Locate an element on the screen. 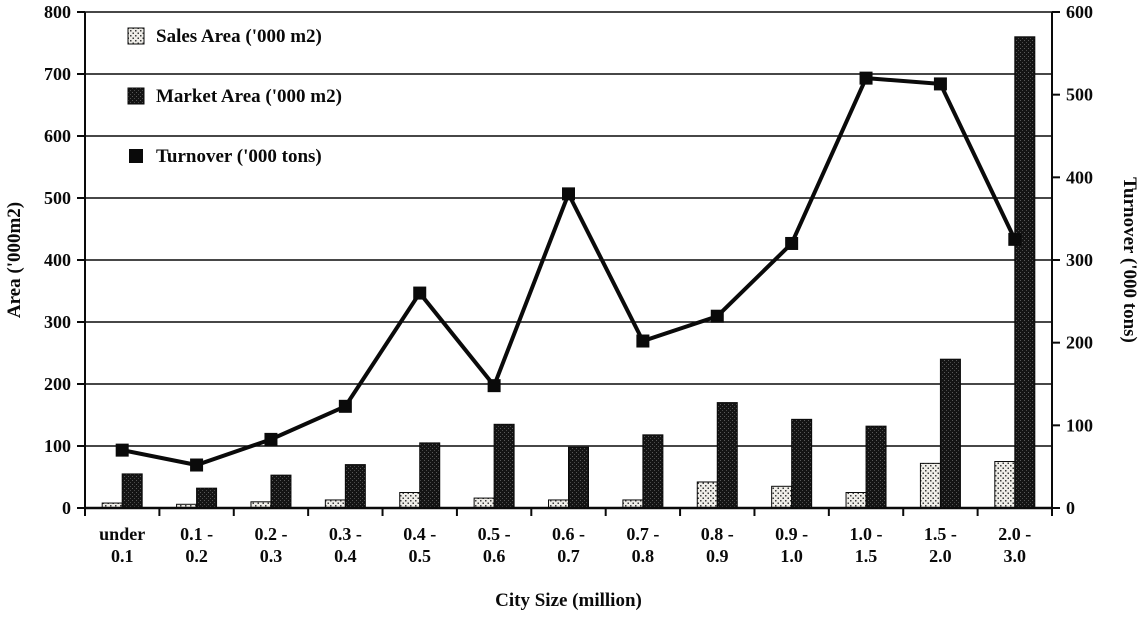  y-axis-left-tick-label: 0 is located at coordinates (66, 508).